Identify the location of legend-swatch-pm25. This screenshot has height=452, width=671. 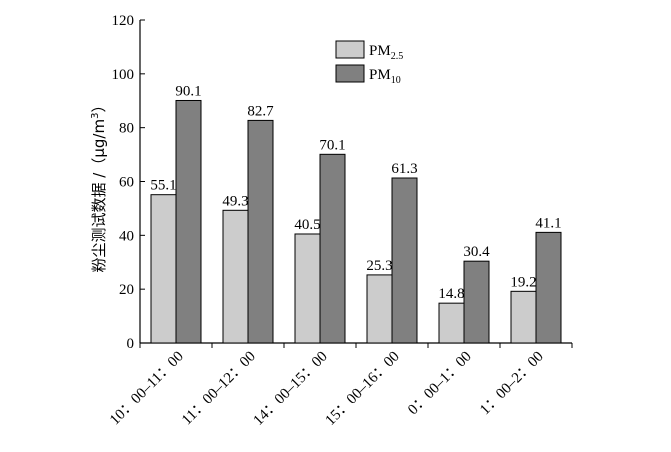
(350, 49).